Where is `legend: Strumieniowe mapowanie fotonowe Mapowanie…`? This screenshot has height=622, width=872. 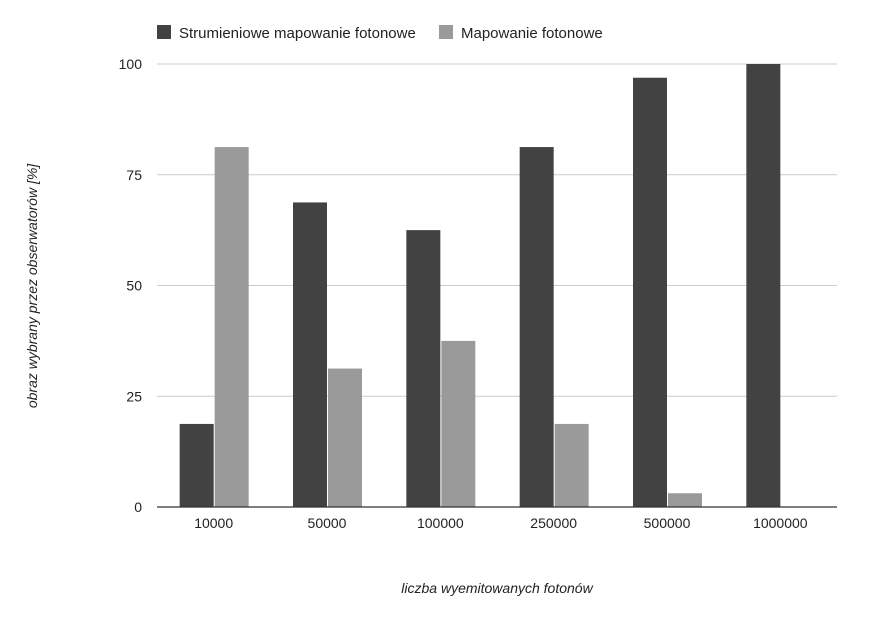 legend: Strumieniowe mapowanie fotonowe Mapowanie… is located at coordinates (380, 33).